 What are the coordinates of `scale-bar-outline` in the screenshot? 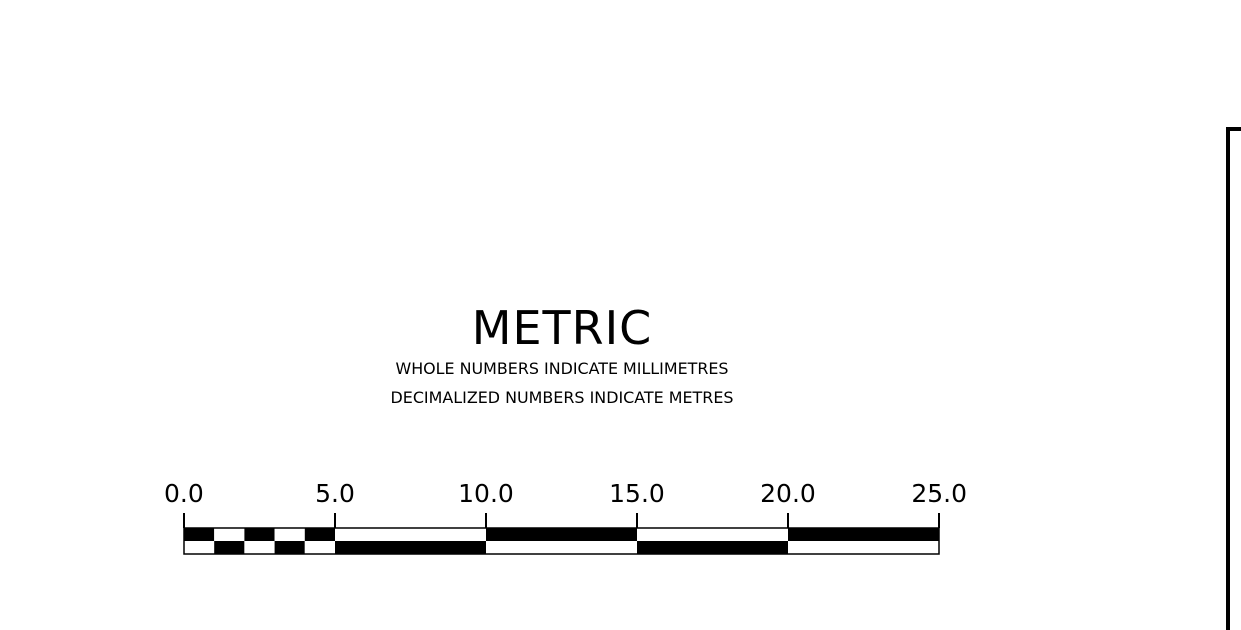 It's located at (561, 541).